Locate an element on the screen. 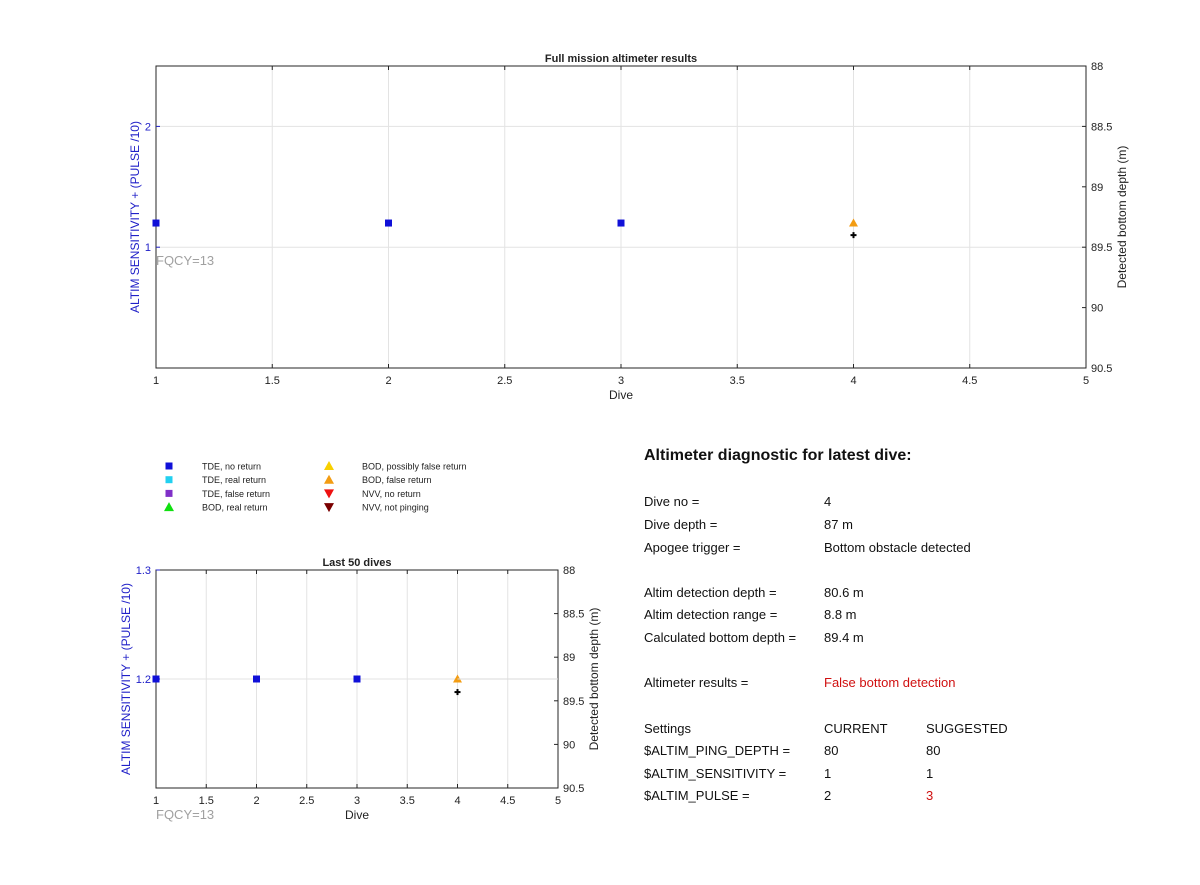 The height and width of the screenshot is (885, 1200). setting-current: 80 is located at coordinates (831, 750).